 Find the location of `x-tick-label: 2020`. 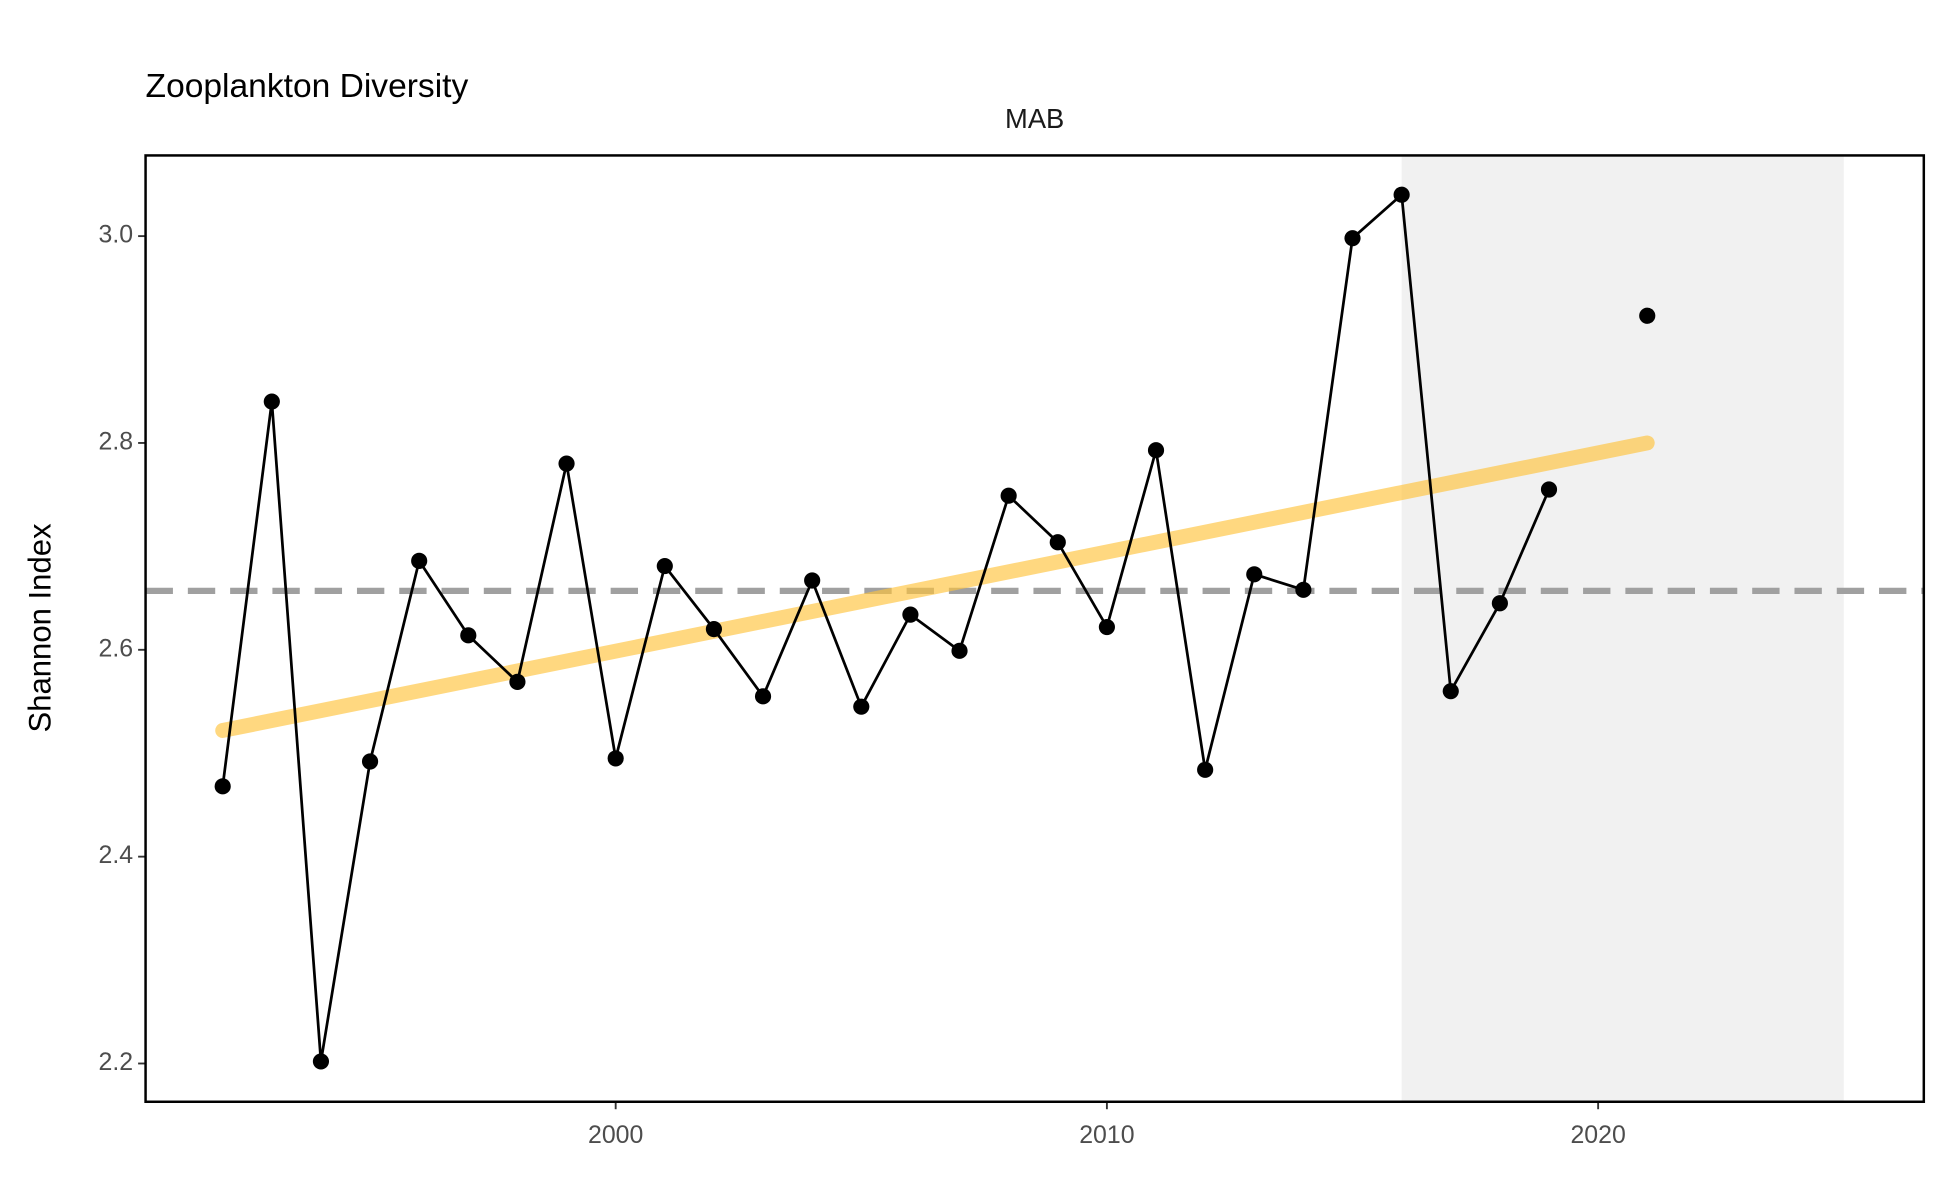

x-tick-label: 2020 is located at coordinates (1597, 1135).